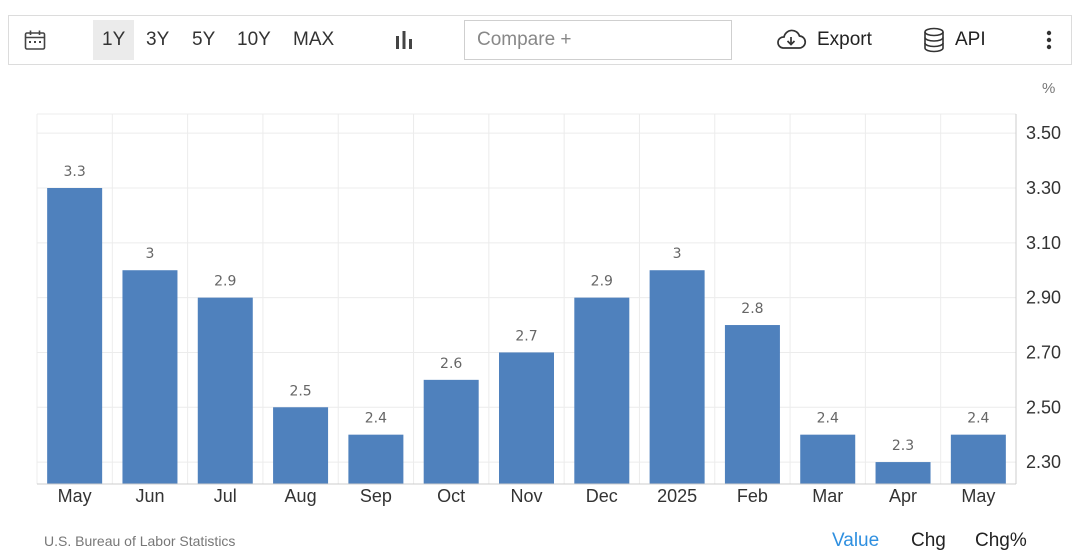  Describe the element at coordinates (1043, 352) in the screenshot. I see `y-tick-label: 2.70` at that location.